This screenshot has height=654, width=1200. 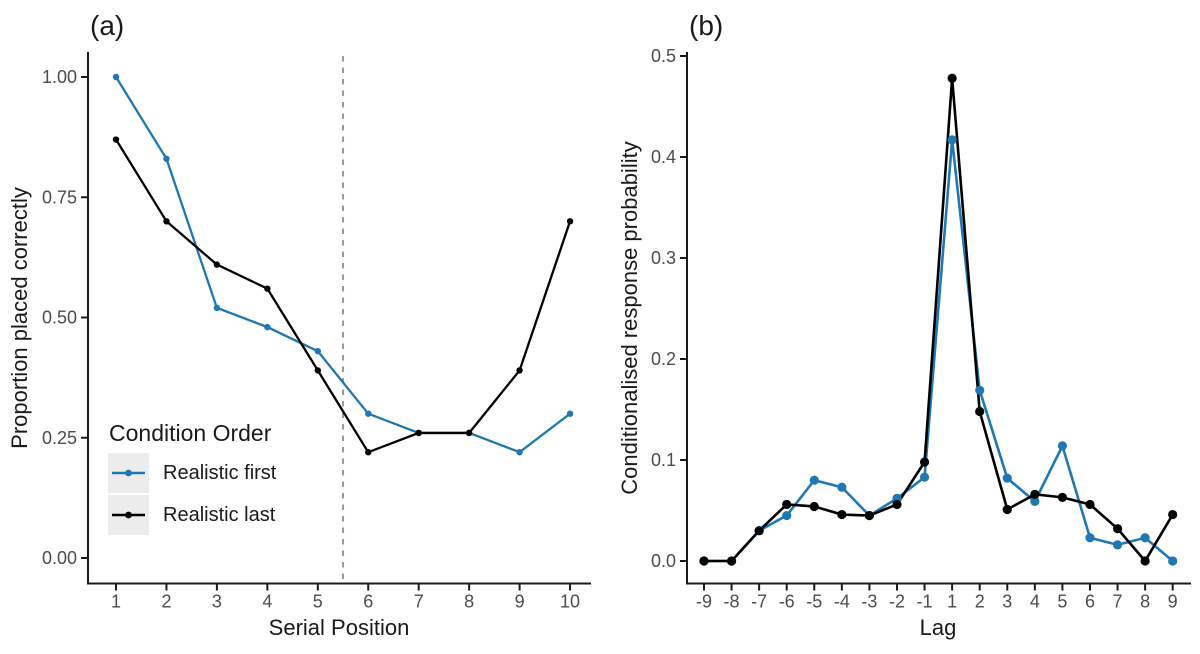 I want to click on panel-b-label: (b), so click(x=706, y=25).